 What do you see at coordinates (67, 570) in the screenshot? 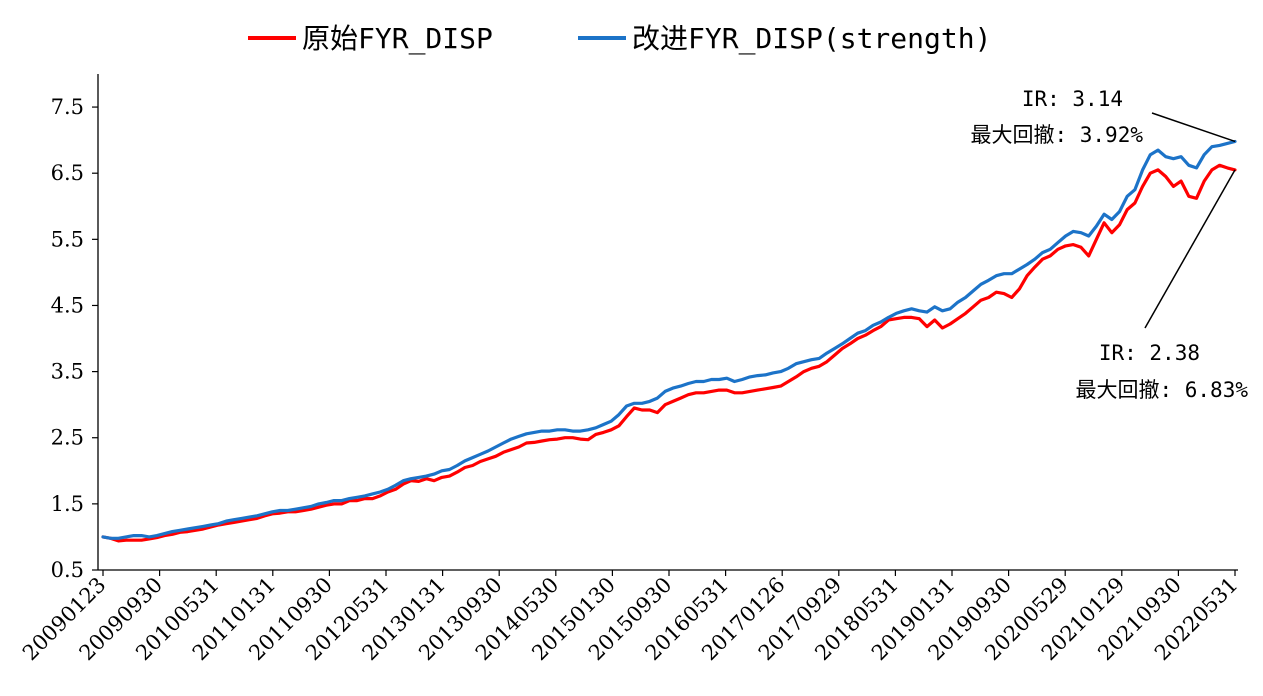
I see `y-tick-label: 0.5` at bounding box center [67, 570].